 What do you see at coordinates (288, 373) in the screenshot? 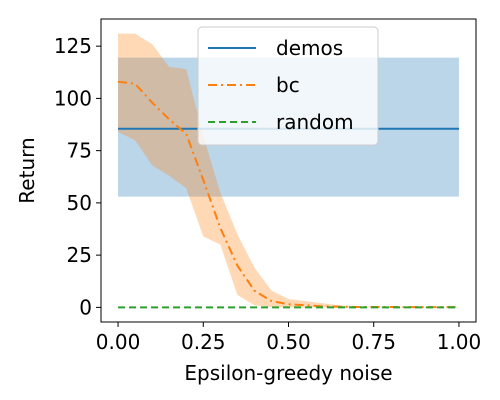
I see `x-axis-label: Epsilon-greedy noise` at bounding box center [288, 373].